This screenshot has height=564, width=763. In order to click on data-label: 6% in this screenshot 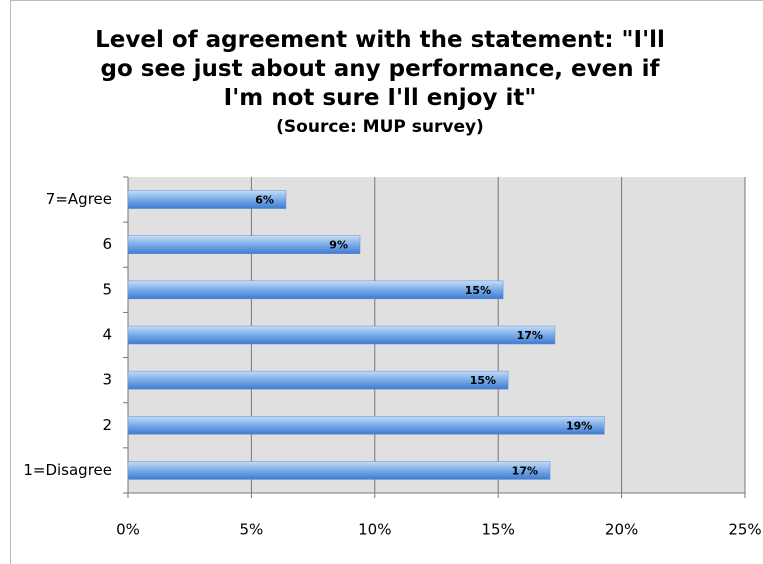, I will do `click(264, 200)`.